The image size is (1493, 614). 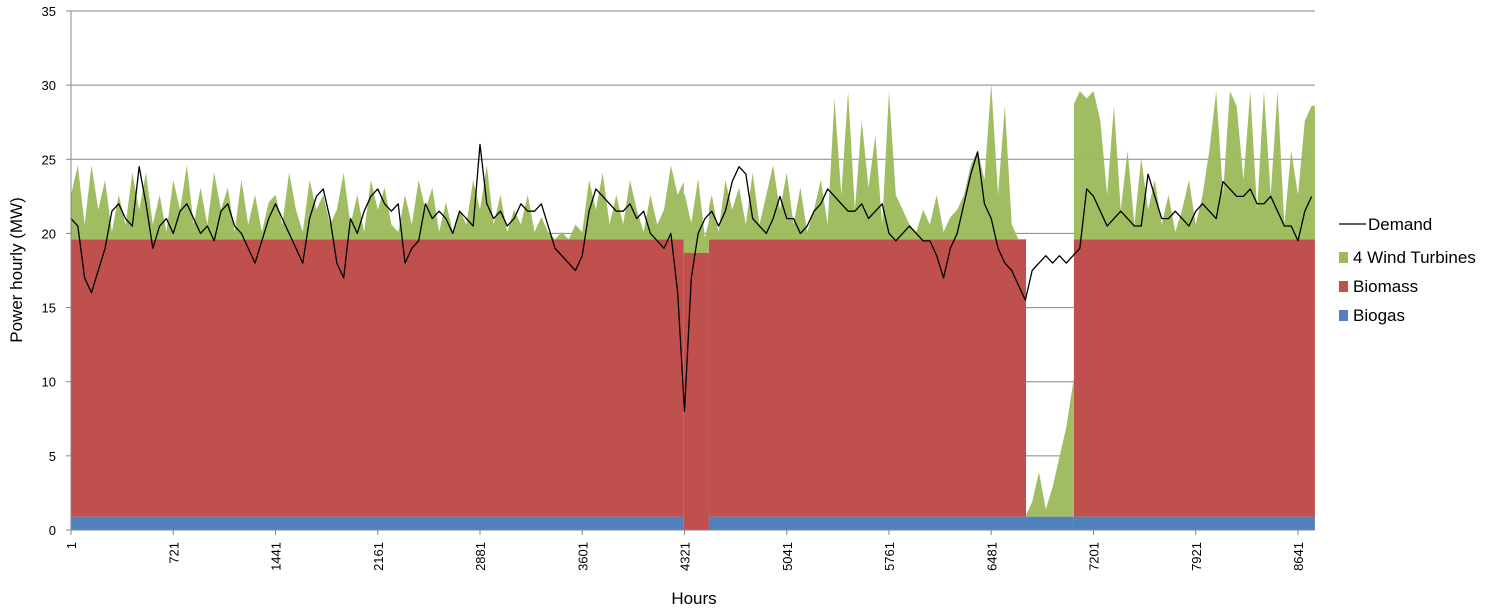 What do you see at coordinates (1343, 315) in the screenshot?
I see `legend-biogas-swatch` at bounding box center [1343, 315].